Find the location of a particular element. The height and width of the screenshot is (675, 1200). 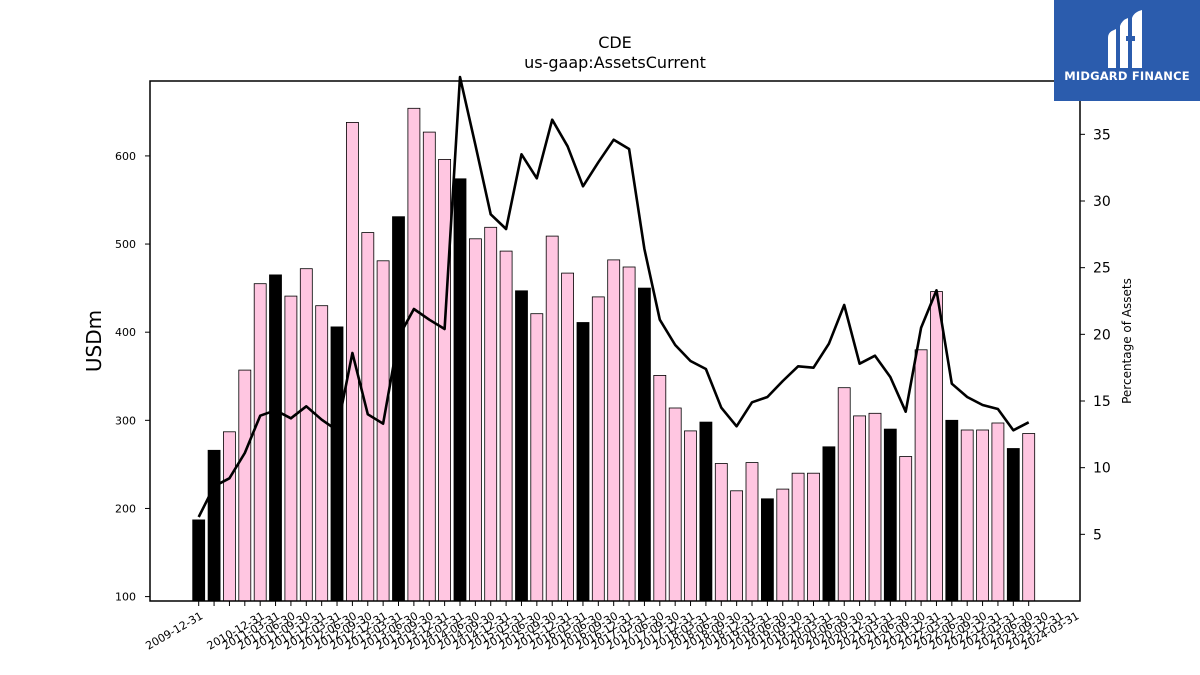

y2-tick-label: 15 is located at coordinates (1102, 402).